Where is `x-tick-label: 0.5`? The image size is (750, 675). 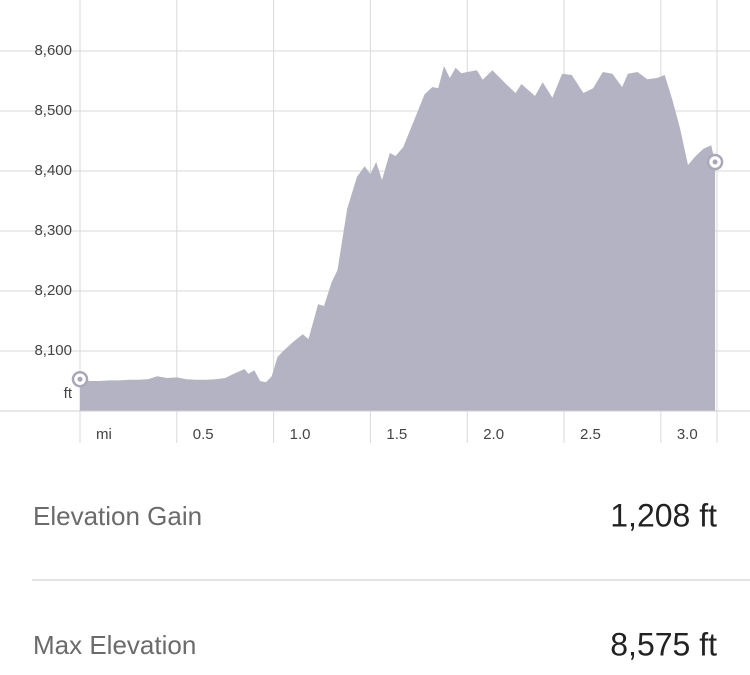
x-tick-label: 0.5 is located at coordinates (203, 434).